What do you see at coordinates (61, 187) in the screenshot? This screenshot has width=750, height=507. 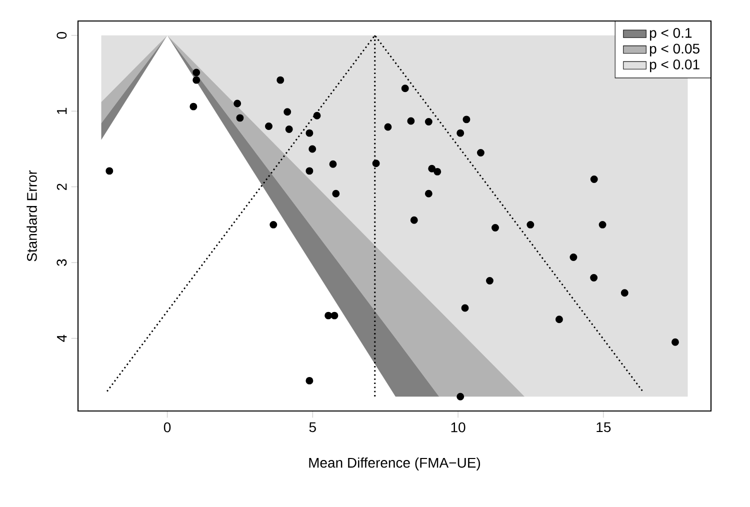 I see `y-tick-label: 2` at bounding box center [61, 187].